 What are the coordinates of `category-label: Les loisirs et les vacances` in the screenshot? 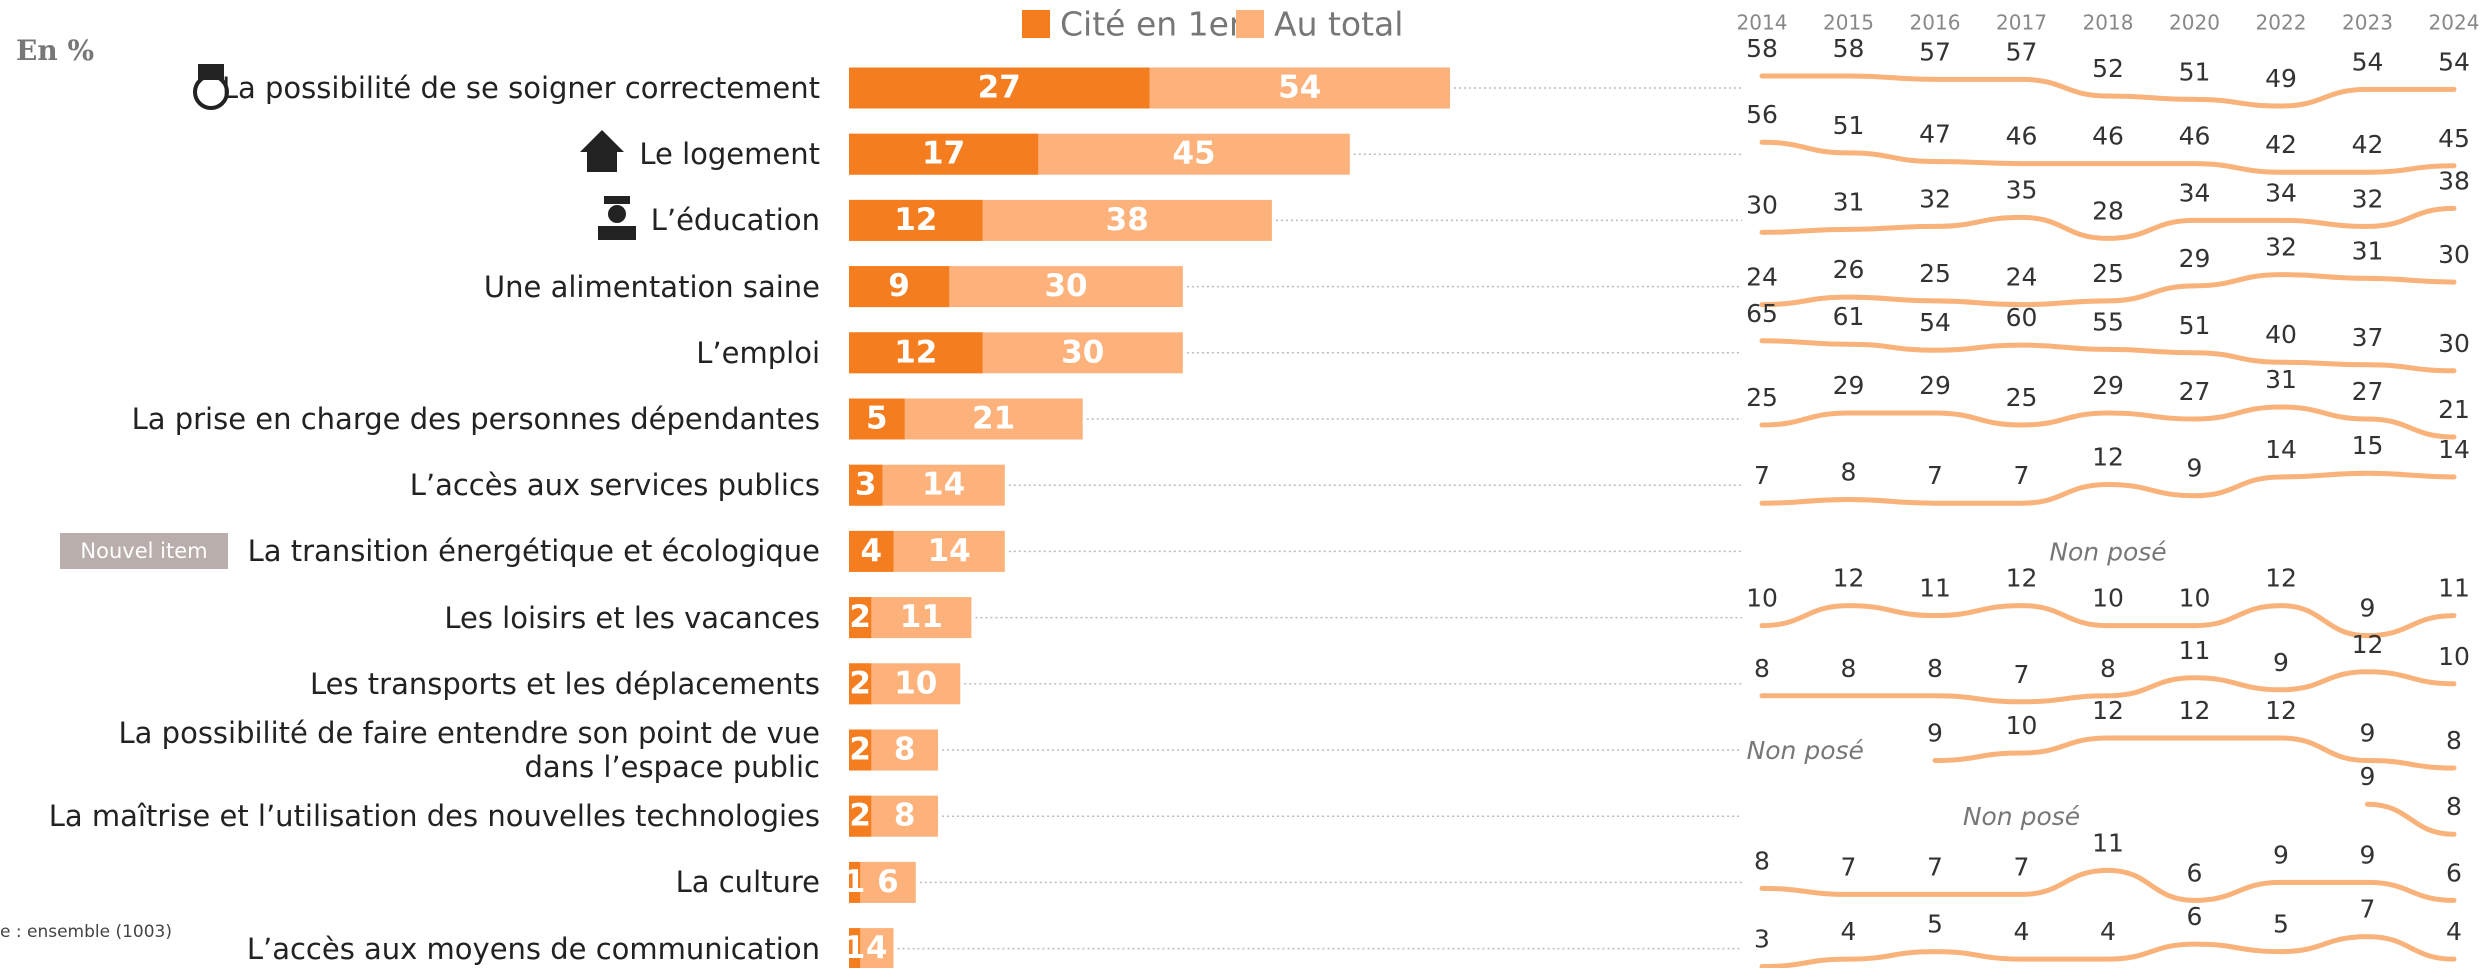 It's located at (632, 617).